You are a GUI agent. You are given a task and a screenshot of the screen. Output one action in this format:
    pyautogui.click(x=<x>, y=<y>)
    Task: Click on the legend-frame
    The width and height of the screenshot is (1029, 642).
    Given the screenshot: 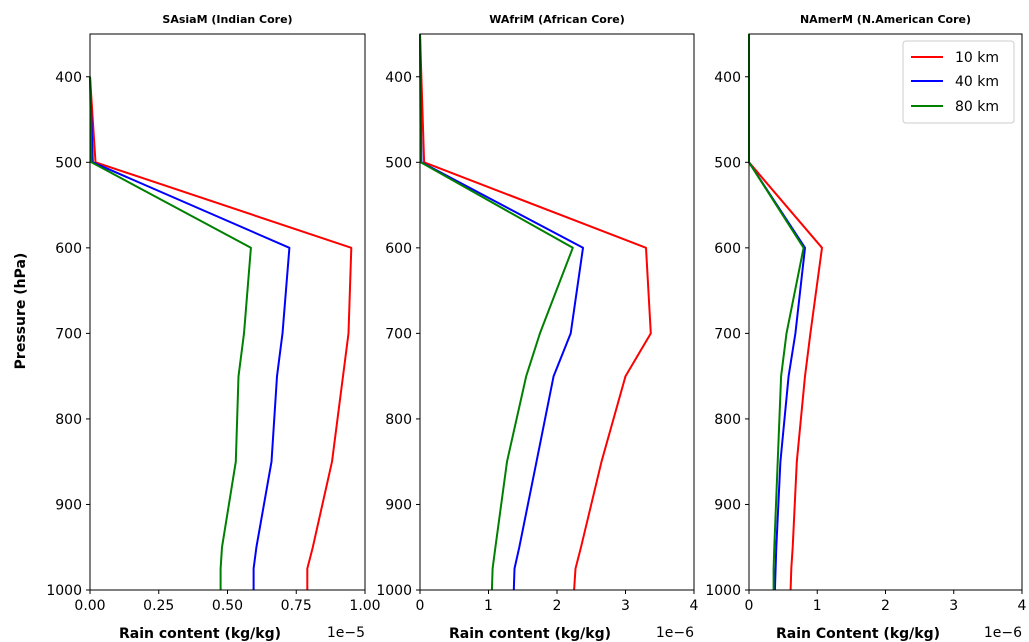 What is the action you would take?
    pyautogui.click(x=958, y=82)
    